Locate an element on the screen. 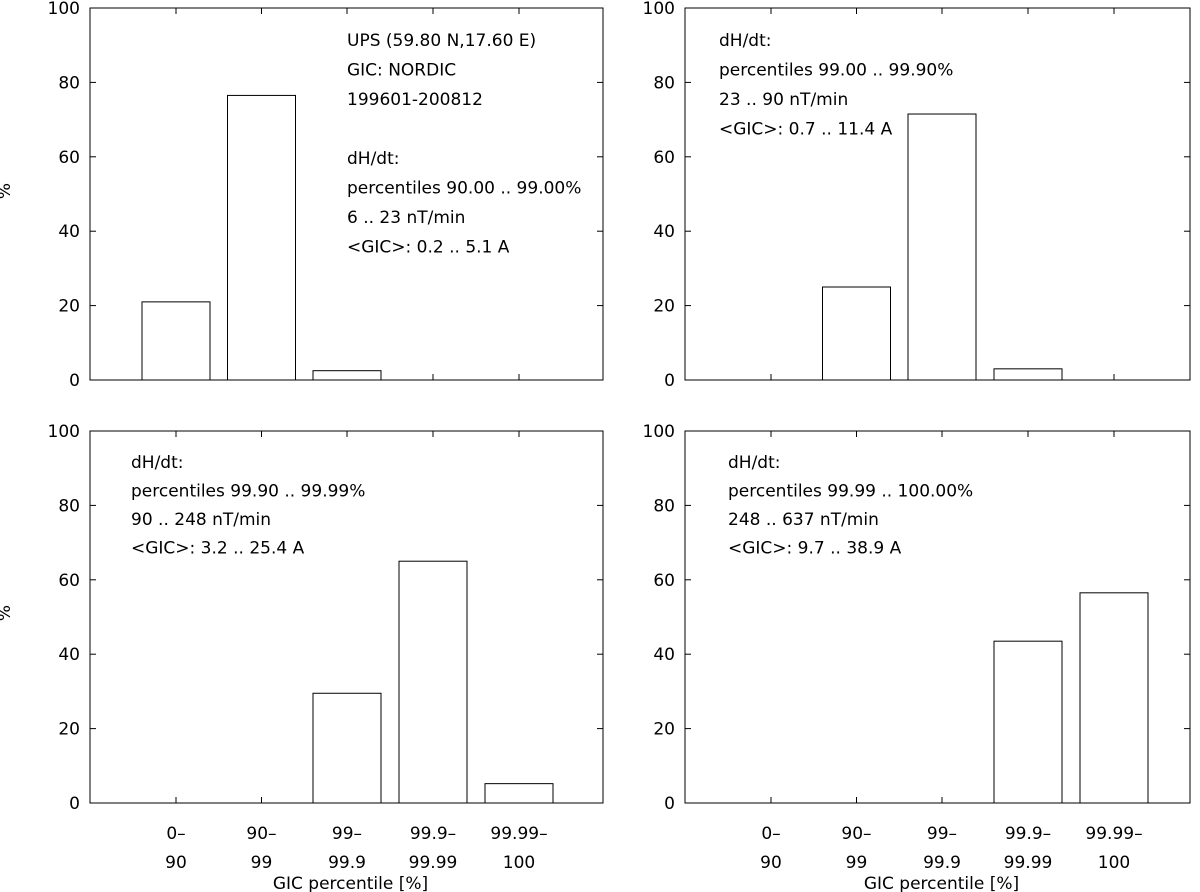  annotation-line: percentiles 90.00 .. 99.00% is located at coordinates (464, 189).